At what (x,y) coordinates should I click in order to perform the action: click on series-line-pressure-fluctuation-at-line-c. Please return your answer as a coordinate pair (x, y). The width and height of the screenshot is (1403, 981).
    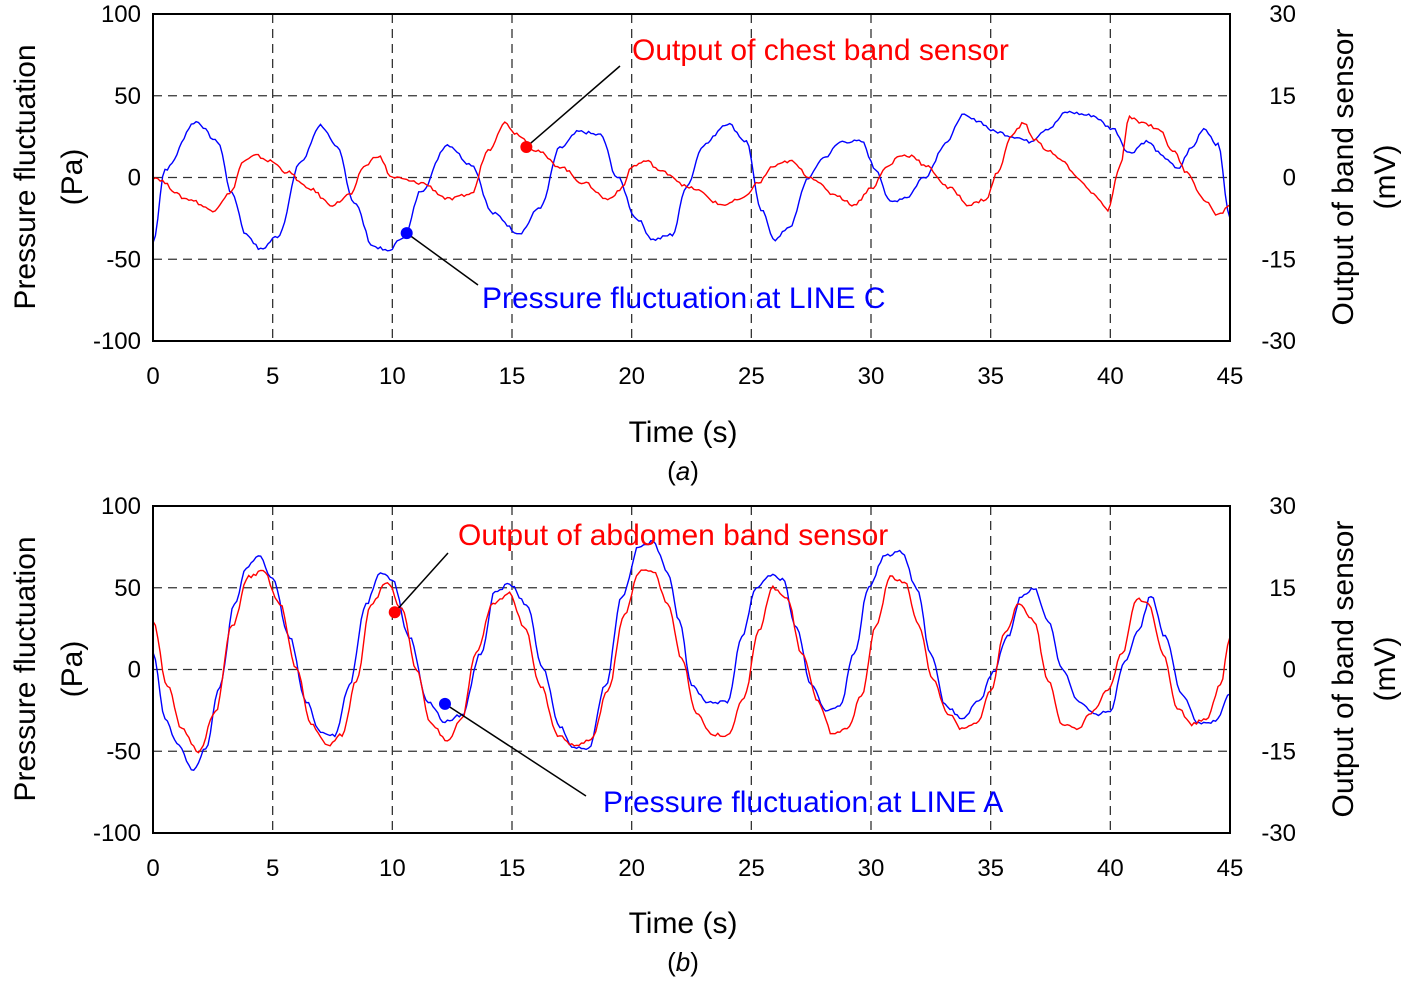
    Looking at the image, I should click on (691, 181).